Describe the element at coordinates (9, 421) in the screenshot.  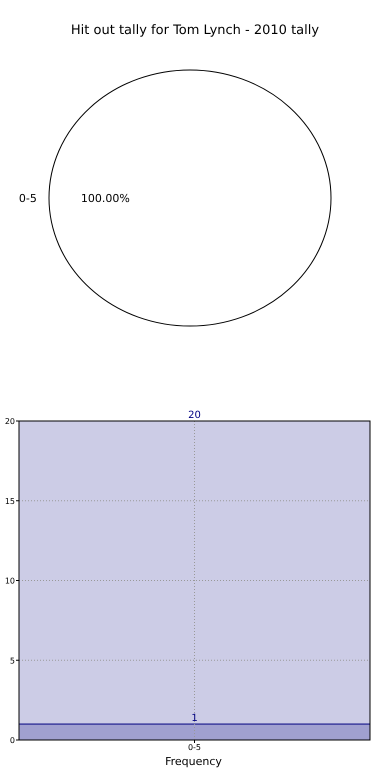
I see `y-tick-label: 20` at that location.